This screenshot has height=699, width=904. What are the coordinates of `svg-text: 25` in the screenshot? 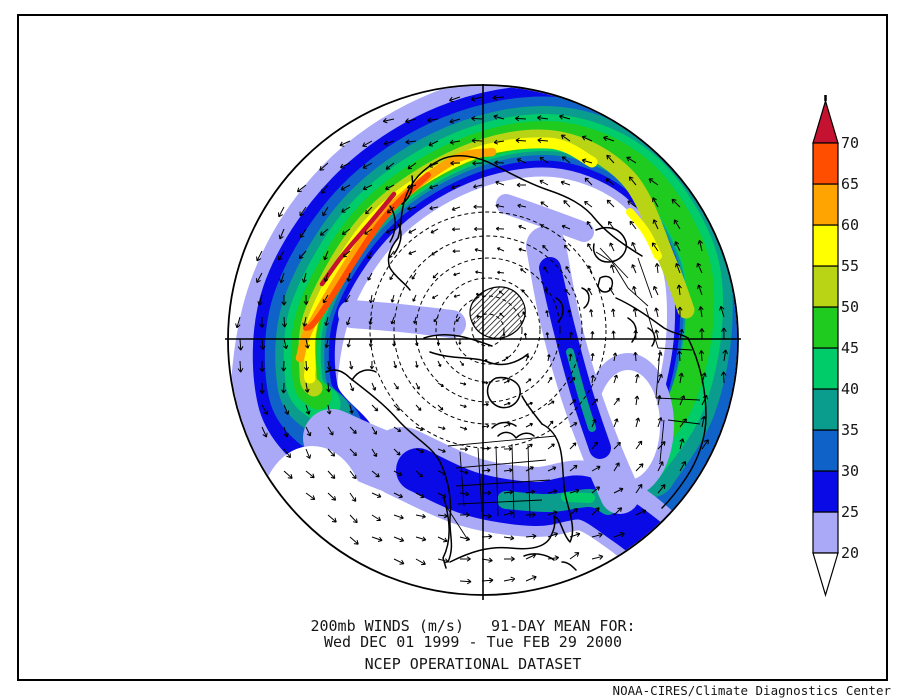 It's located at (850, 512).